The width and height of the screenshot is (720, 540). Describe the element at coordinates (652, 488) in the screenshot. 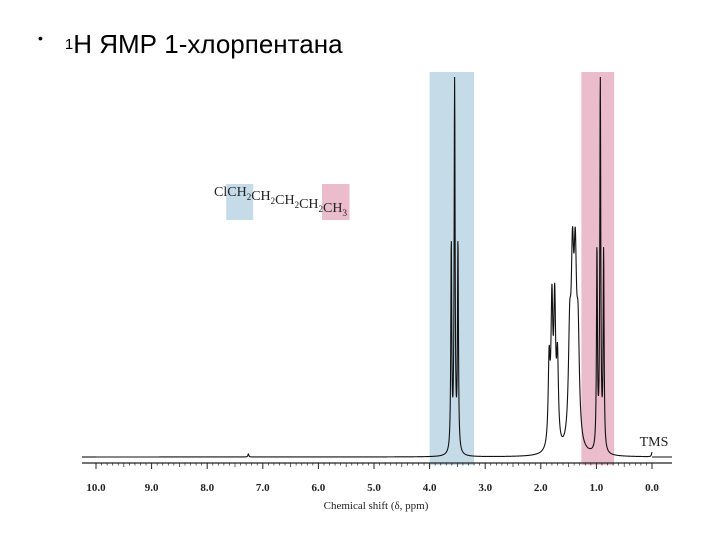

I see `x-tick-label: 0.0` at that location.